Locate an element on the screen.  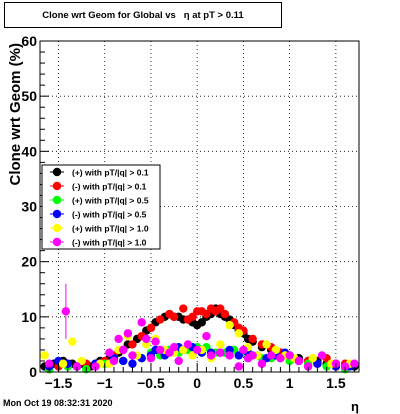
y-axis-label: Clone wrt Geom (%) is located at coordinates (15, 114).